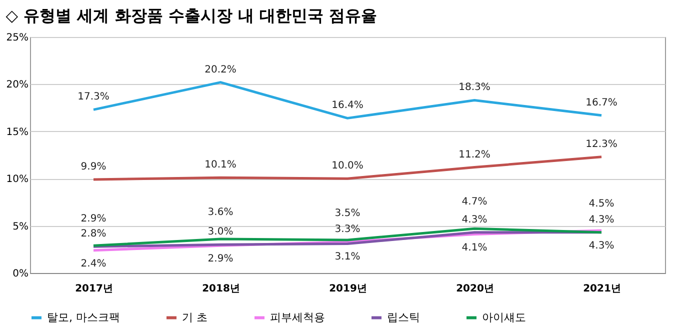 The image size is (680, 329). Describe the element at coordinates (221, 289) in the screenshot. I see `x-tick-label: 2018년` at that location.